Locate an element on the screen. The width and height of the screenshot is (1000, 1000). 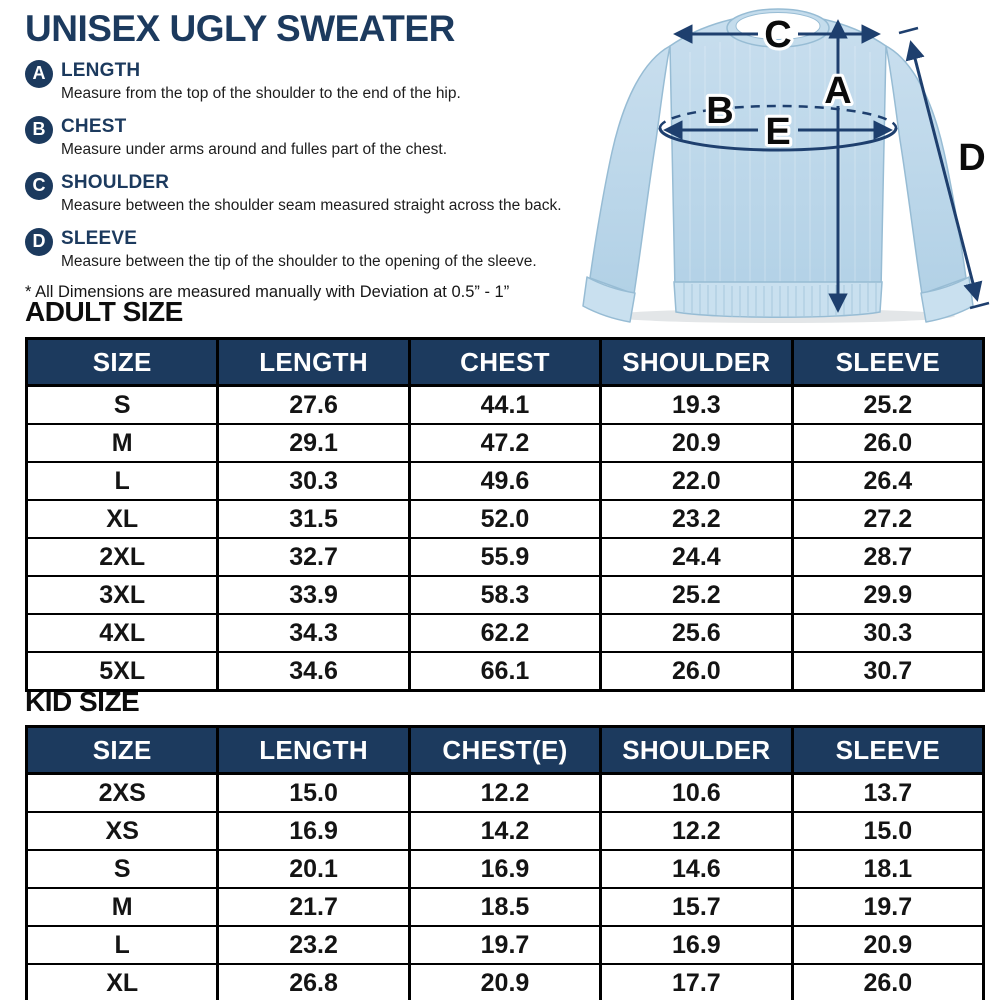
table-row: XL 26.8 20.9 17.7 26.0 is located at coordinates (505, 981).